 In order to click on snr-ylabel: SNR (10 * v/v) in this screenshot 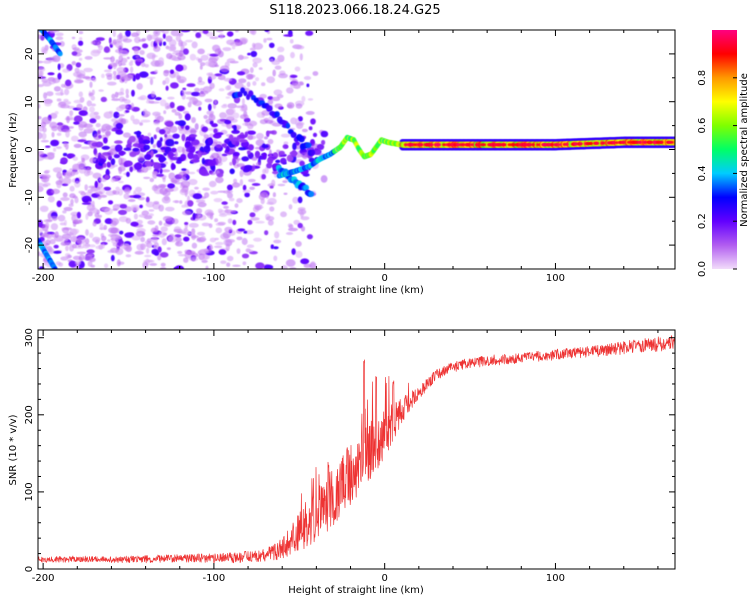, I will do `click(13, 449)`.